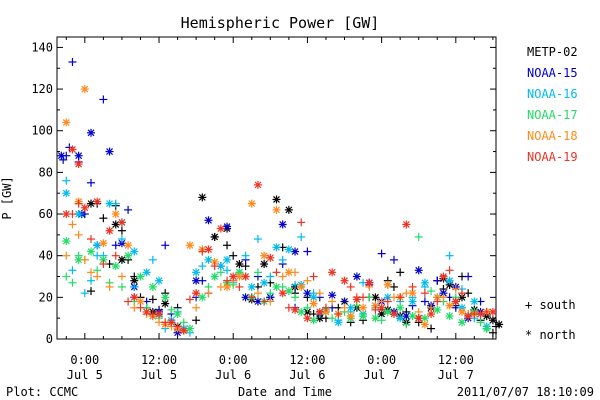  Describe the element at coordinates (381, 360) in the screenshot. I see `x-tick-time: 0:00` at that location.